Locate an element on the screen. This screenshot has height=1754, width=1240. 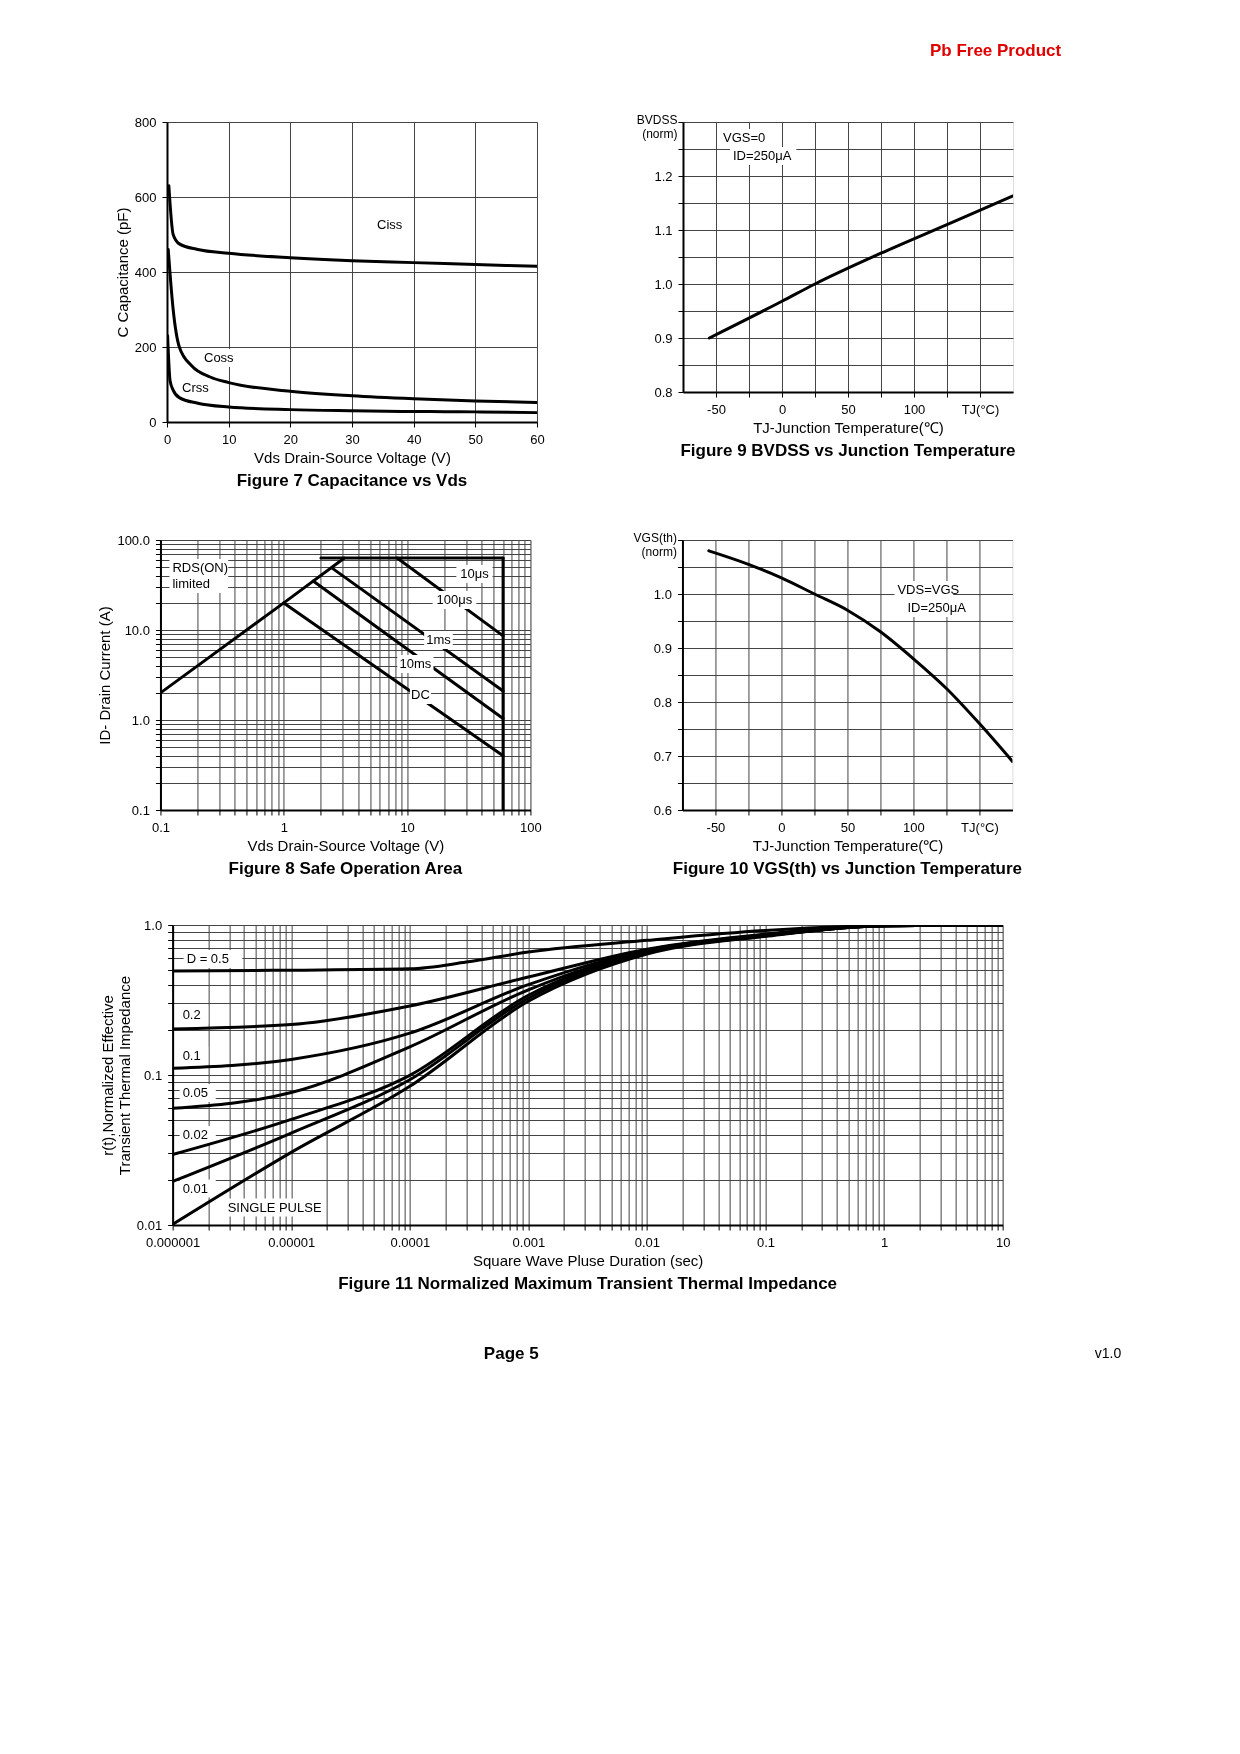
text: Figure 10 VGS(th) vs Junction Temperature is located at coordinates (847, 868).